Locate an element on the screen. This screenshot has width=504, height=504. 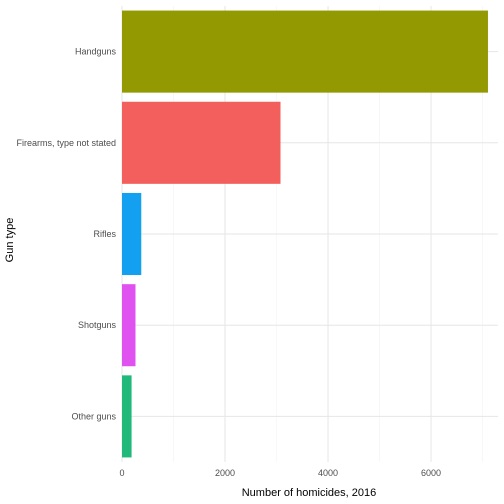
y-tick-label: Shotguns is located at coordinates (97, 325).